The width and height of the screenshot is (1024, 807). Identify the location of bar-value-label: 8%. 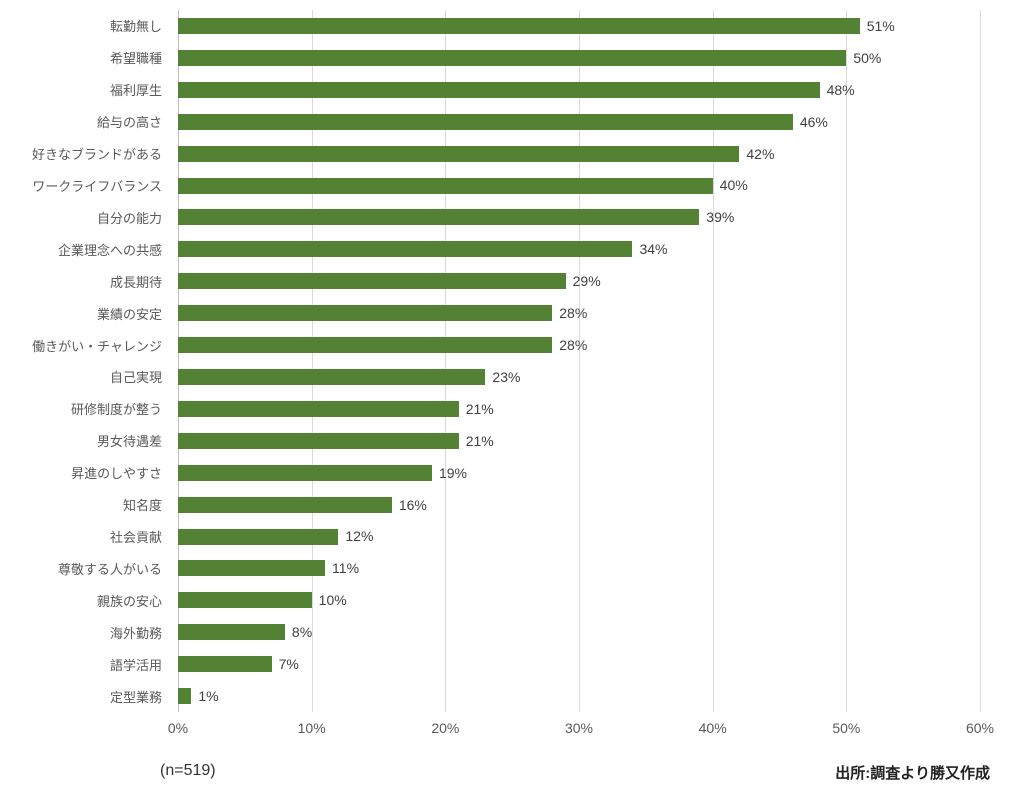
(302, 632).